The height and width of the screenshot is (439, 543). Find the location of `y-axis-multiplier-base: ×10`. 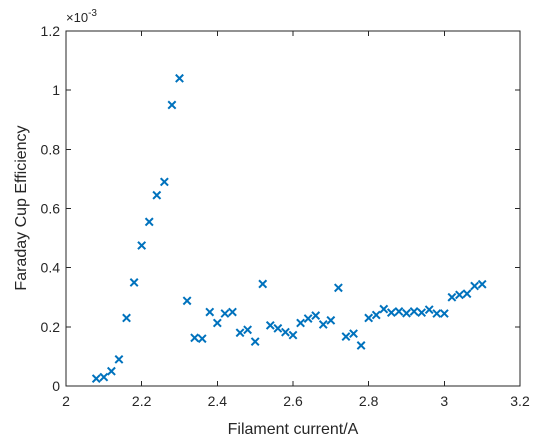

y-axis-multiplier-base: ×10 is located at coordinates (77, 17).